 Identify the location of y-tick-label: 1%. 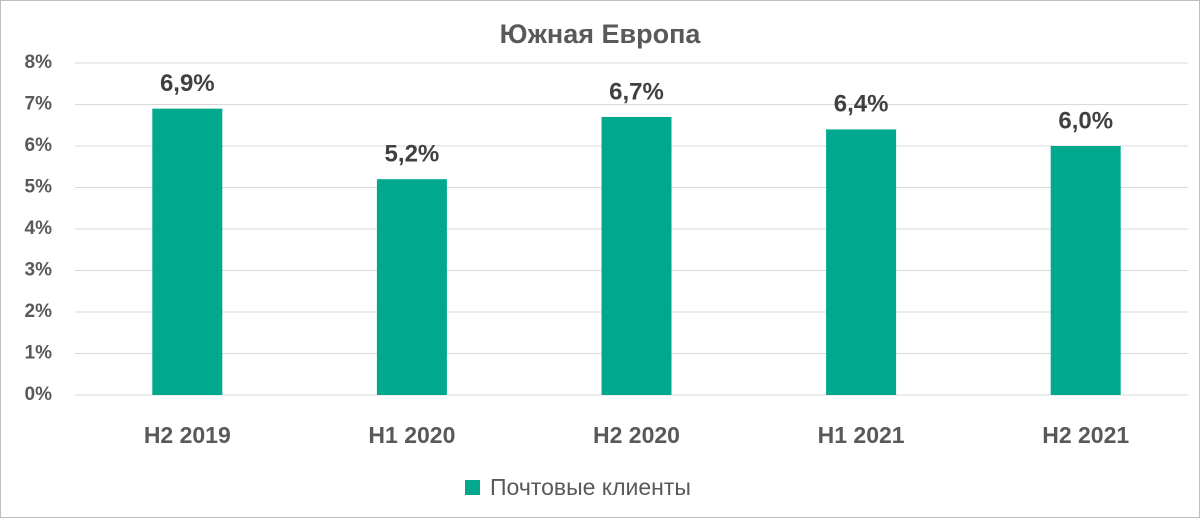
(39, 353).